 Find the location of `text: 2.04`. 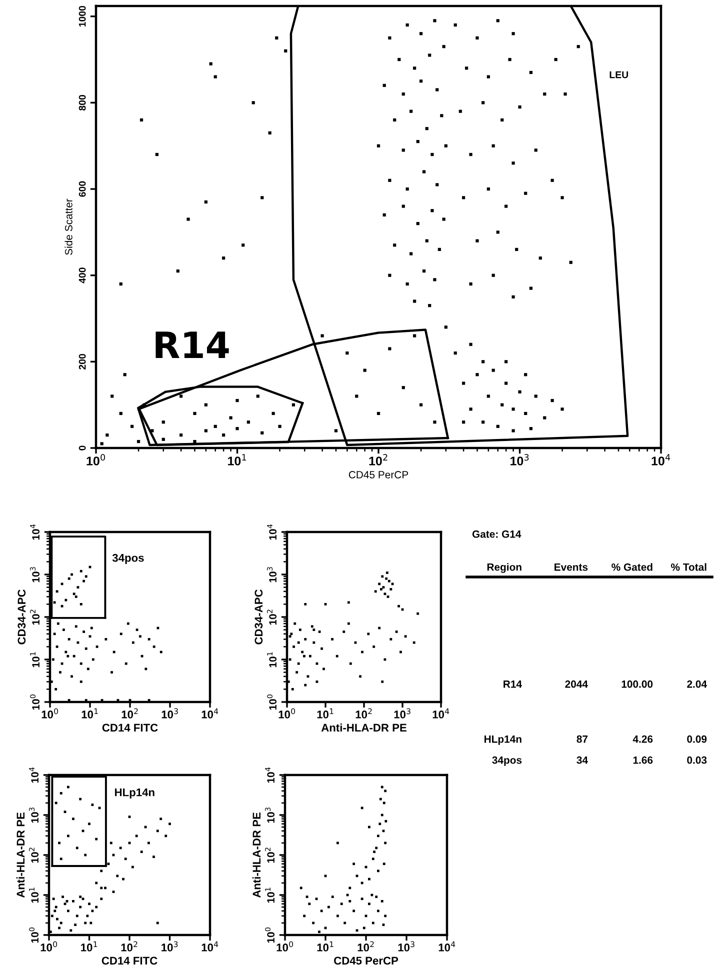

text: 2.04 is located at coordinates (697, 684).